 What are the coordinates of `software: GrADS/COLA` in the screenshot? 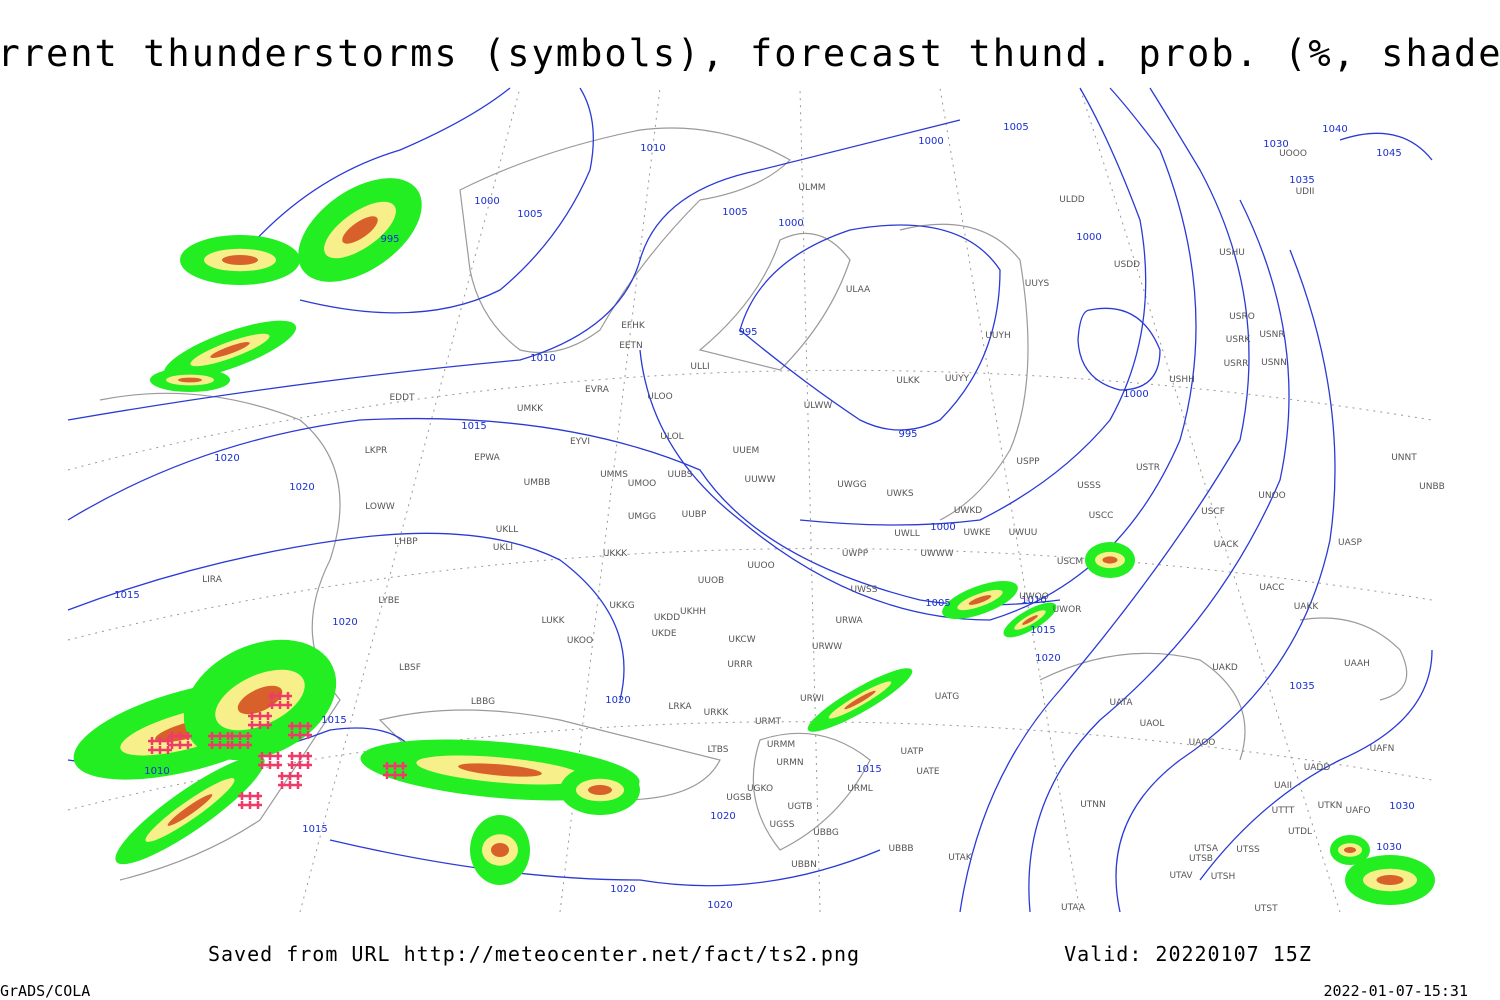 It's located at (45, 991).